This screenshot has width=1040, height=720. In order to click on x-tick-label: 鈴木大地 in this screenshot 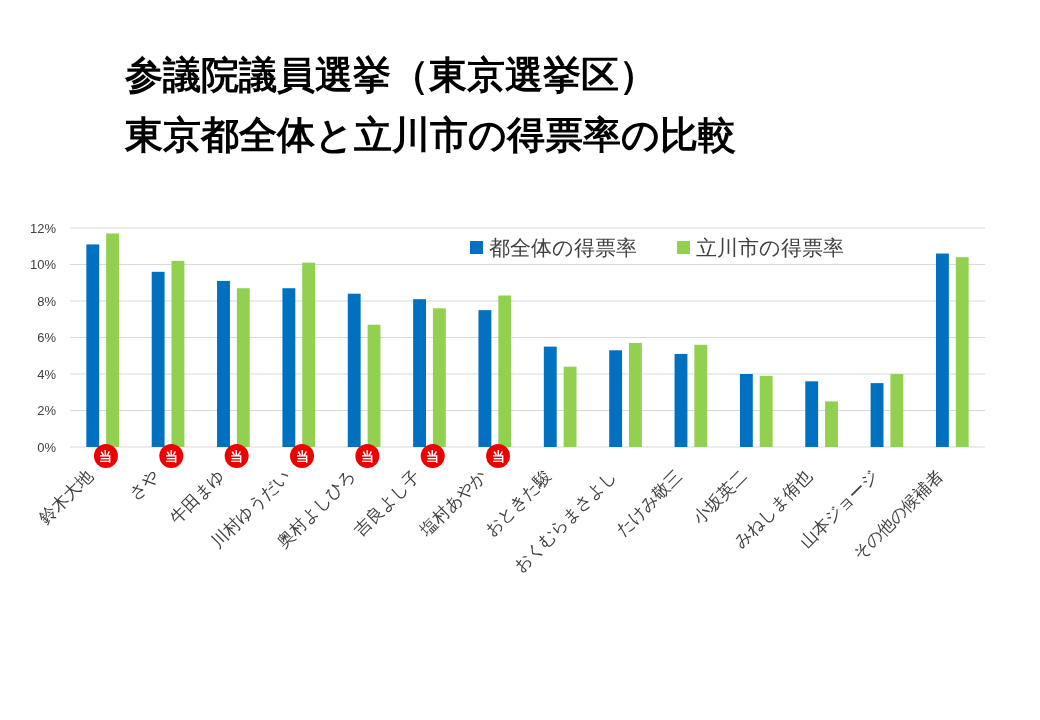, I will do `click(66, 496)`.